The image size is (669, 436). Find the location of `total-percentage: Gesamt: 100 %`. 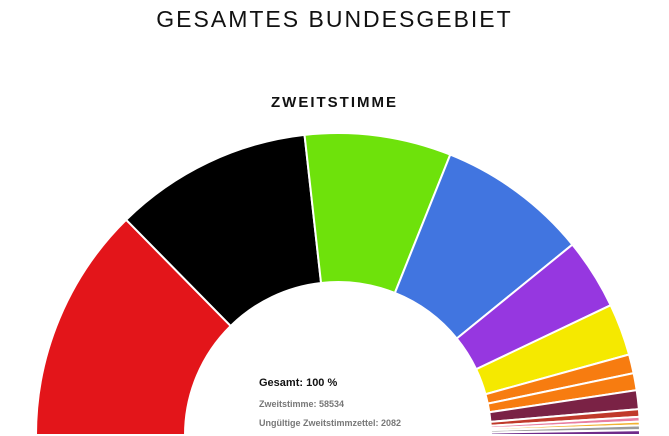

total-percentage: Gesamt: 100 % is located at coordinates (298, 383).